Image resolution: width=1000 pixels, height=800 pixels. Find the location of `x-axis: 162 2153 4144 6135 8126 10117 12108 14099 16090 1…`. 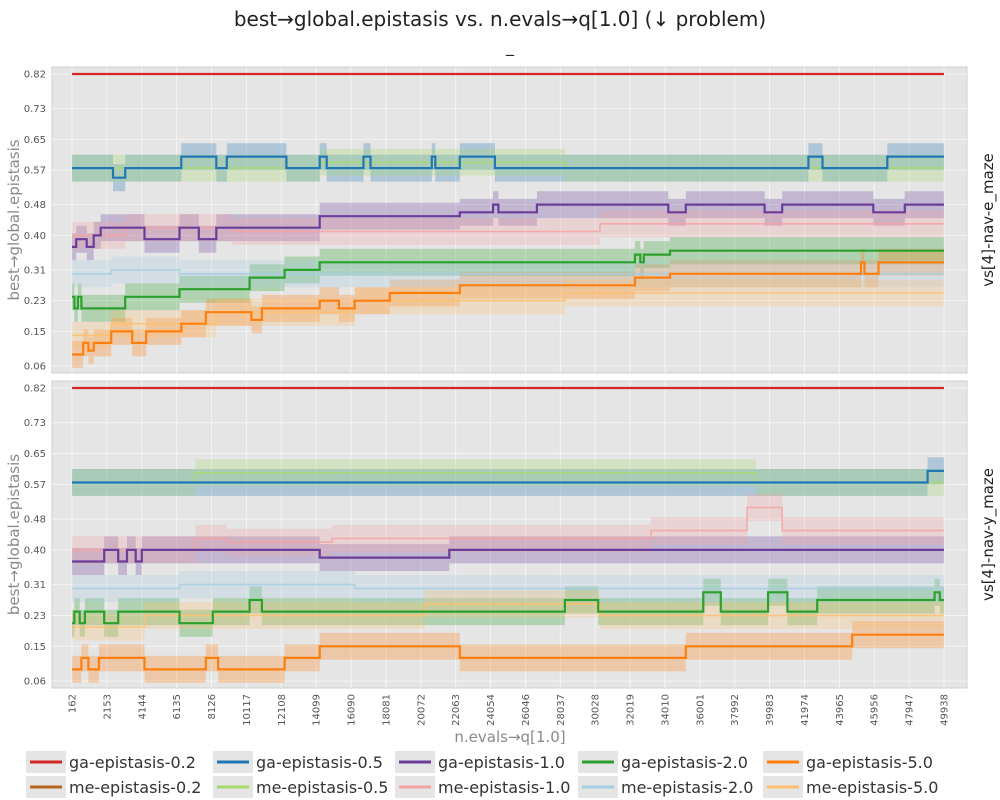

x-axis: 162 2153 4144 6135 8126 10117 12108 14099 16090 1… is located at coordinates (509, 710).